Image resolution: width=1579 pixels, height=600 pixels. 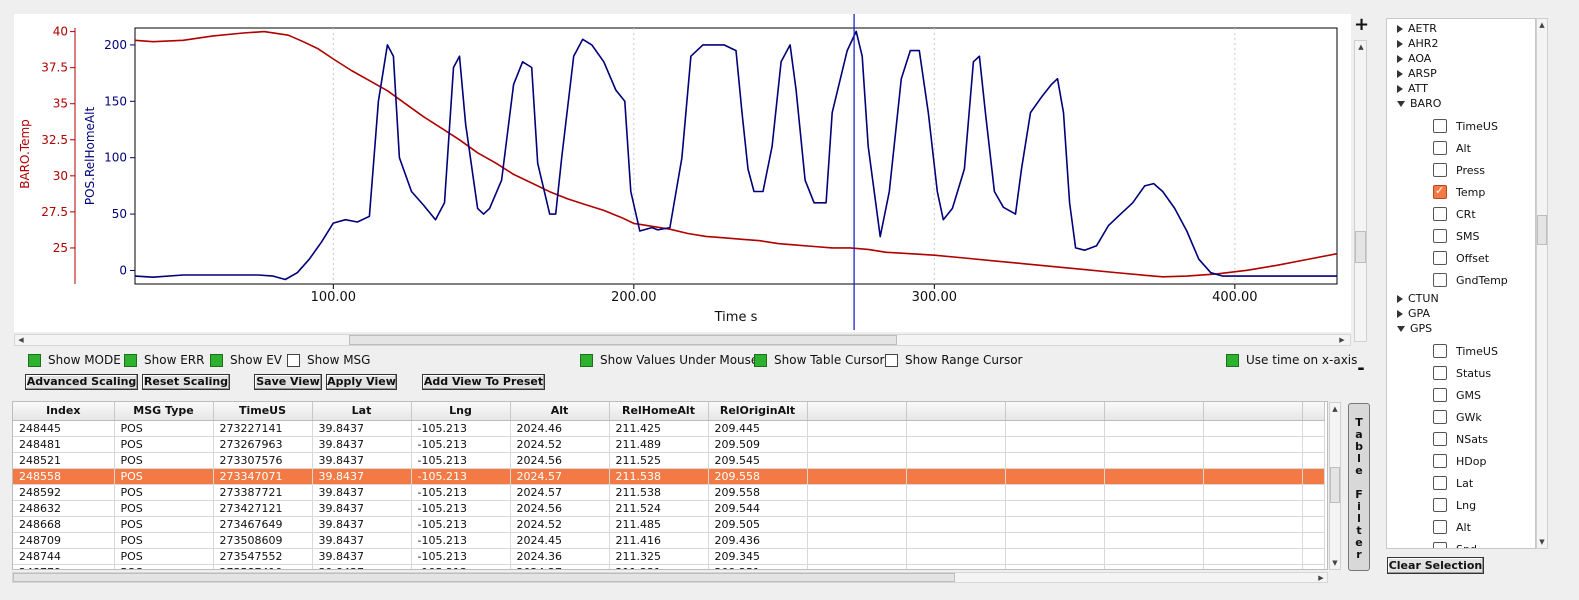 What do you see at coordinates (1542, 283) in the screenshot?
I see `tree-vertical-scrollbar: ▲ ▼` at bounding box center [1542, 283].